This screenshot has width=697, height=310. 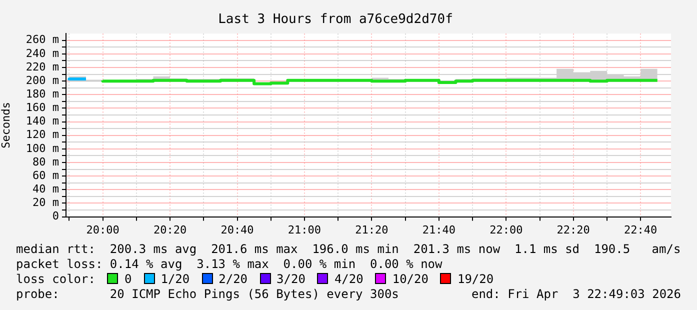 I want to click on y-tick-label: 160 m, so click(x=43, y=107).